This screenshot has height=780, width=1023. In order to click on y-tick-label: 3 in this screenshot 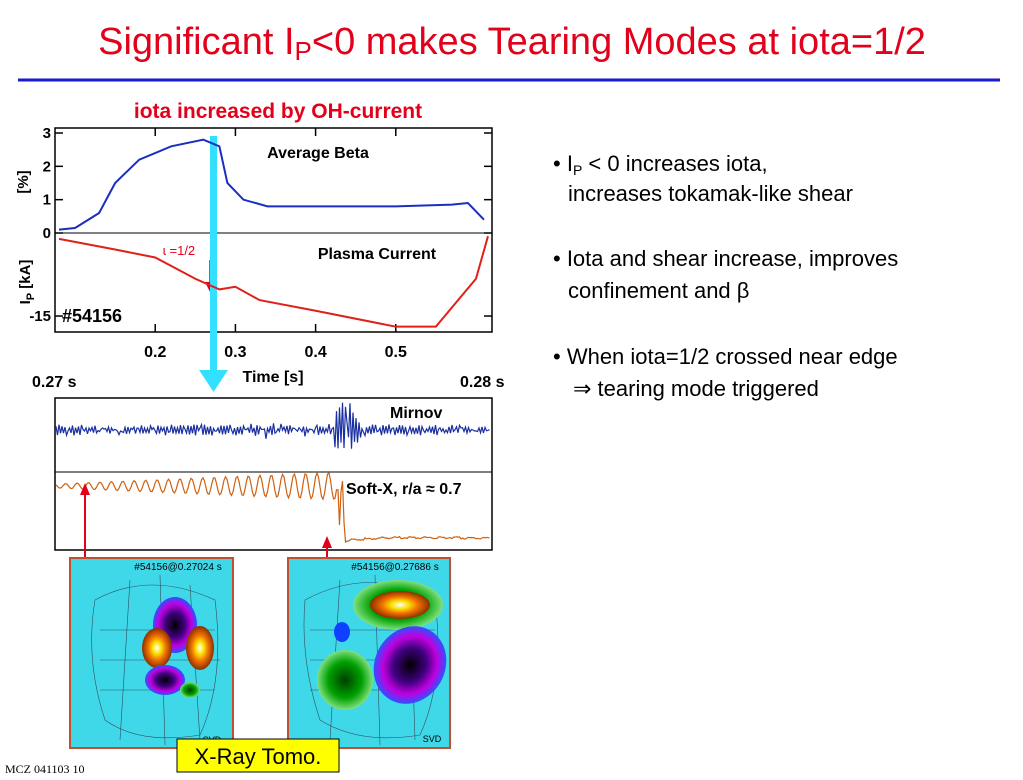, I will do `click(47, 133)`.